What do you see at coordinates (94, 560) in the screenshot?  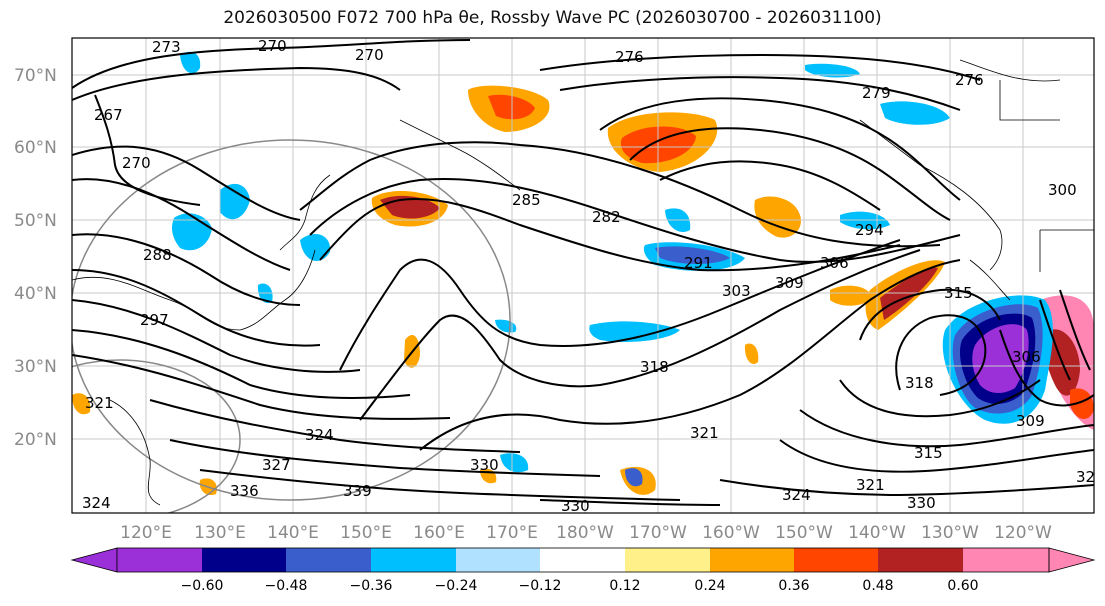 I see `colorbar-extend-low` at bounding box center [94, 560].